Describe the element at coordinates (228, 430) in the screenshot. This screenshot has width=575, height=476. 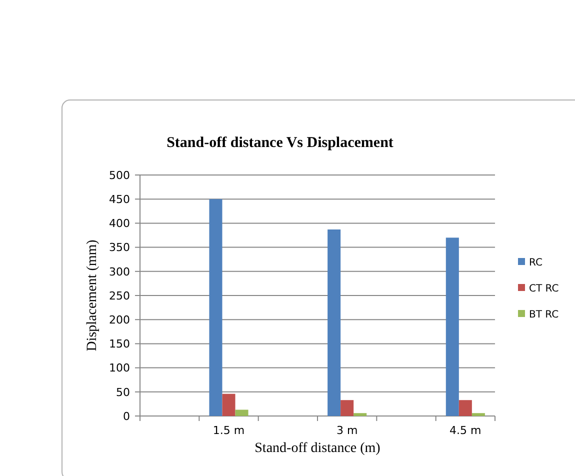
I see `x-tick-label: 1.5 m` at that location.